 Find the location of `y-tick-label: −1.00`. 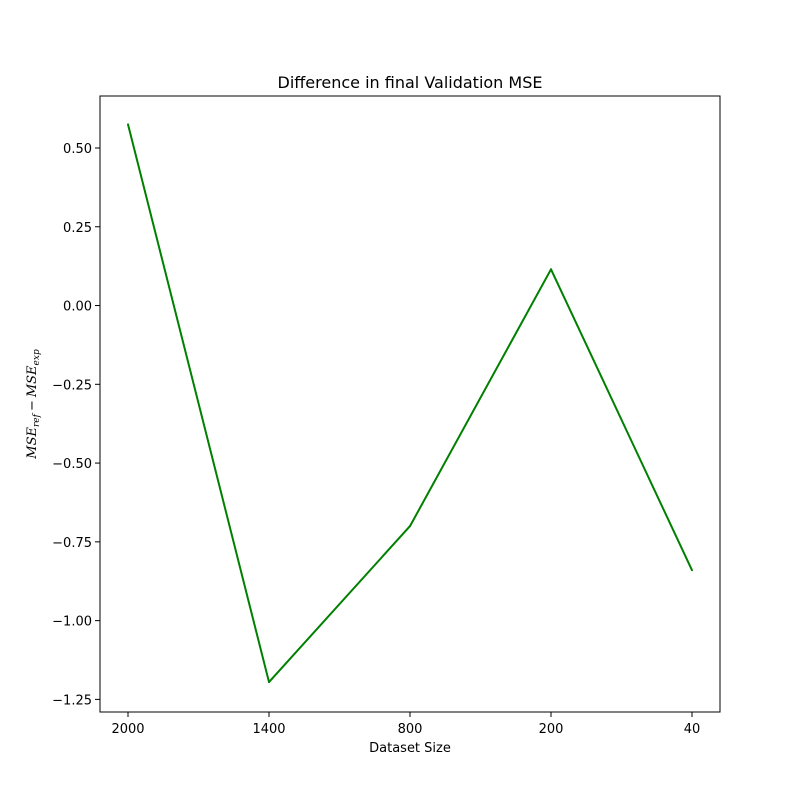

y-tick-label: −1.00 is located at coordinates (72, 622).